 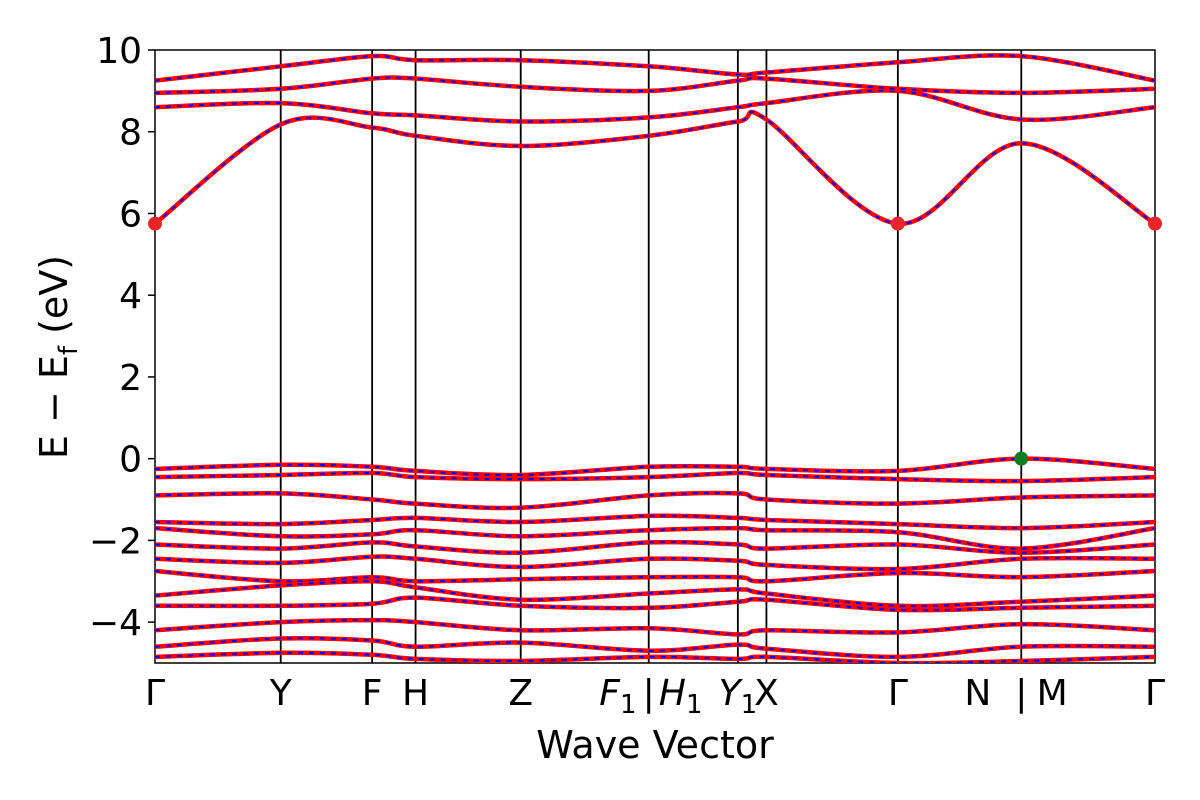 I want to click on y-tick-label: 4, so click(x=130, y=296).